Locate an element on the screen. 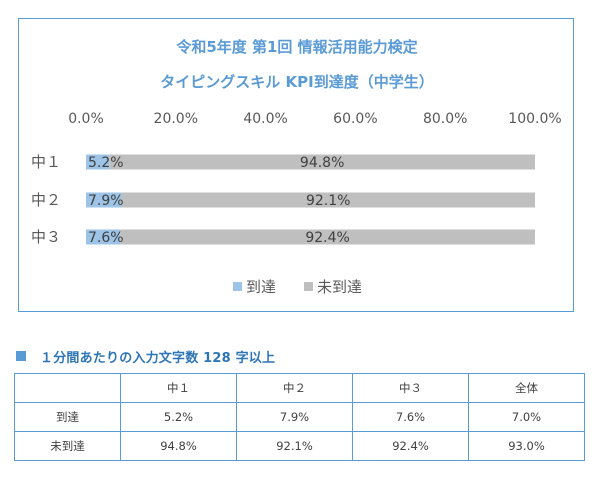 The height and width of the screenshot is (477, 600). chart-title-line-1: 令和5年度 第1回 情報活用能力検定 is located at coordinates (296, 47).